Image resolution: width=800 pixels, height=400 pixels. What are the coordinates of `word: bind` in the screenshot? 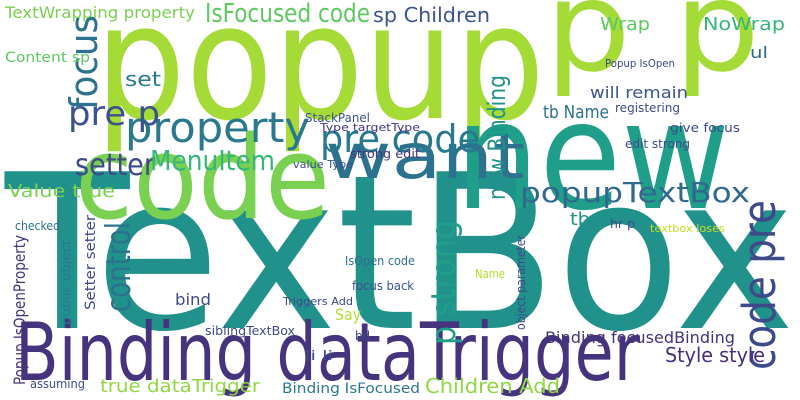 It's located at (193, 299).